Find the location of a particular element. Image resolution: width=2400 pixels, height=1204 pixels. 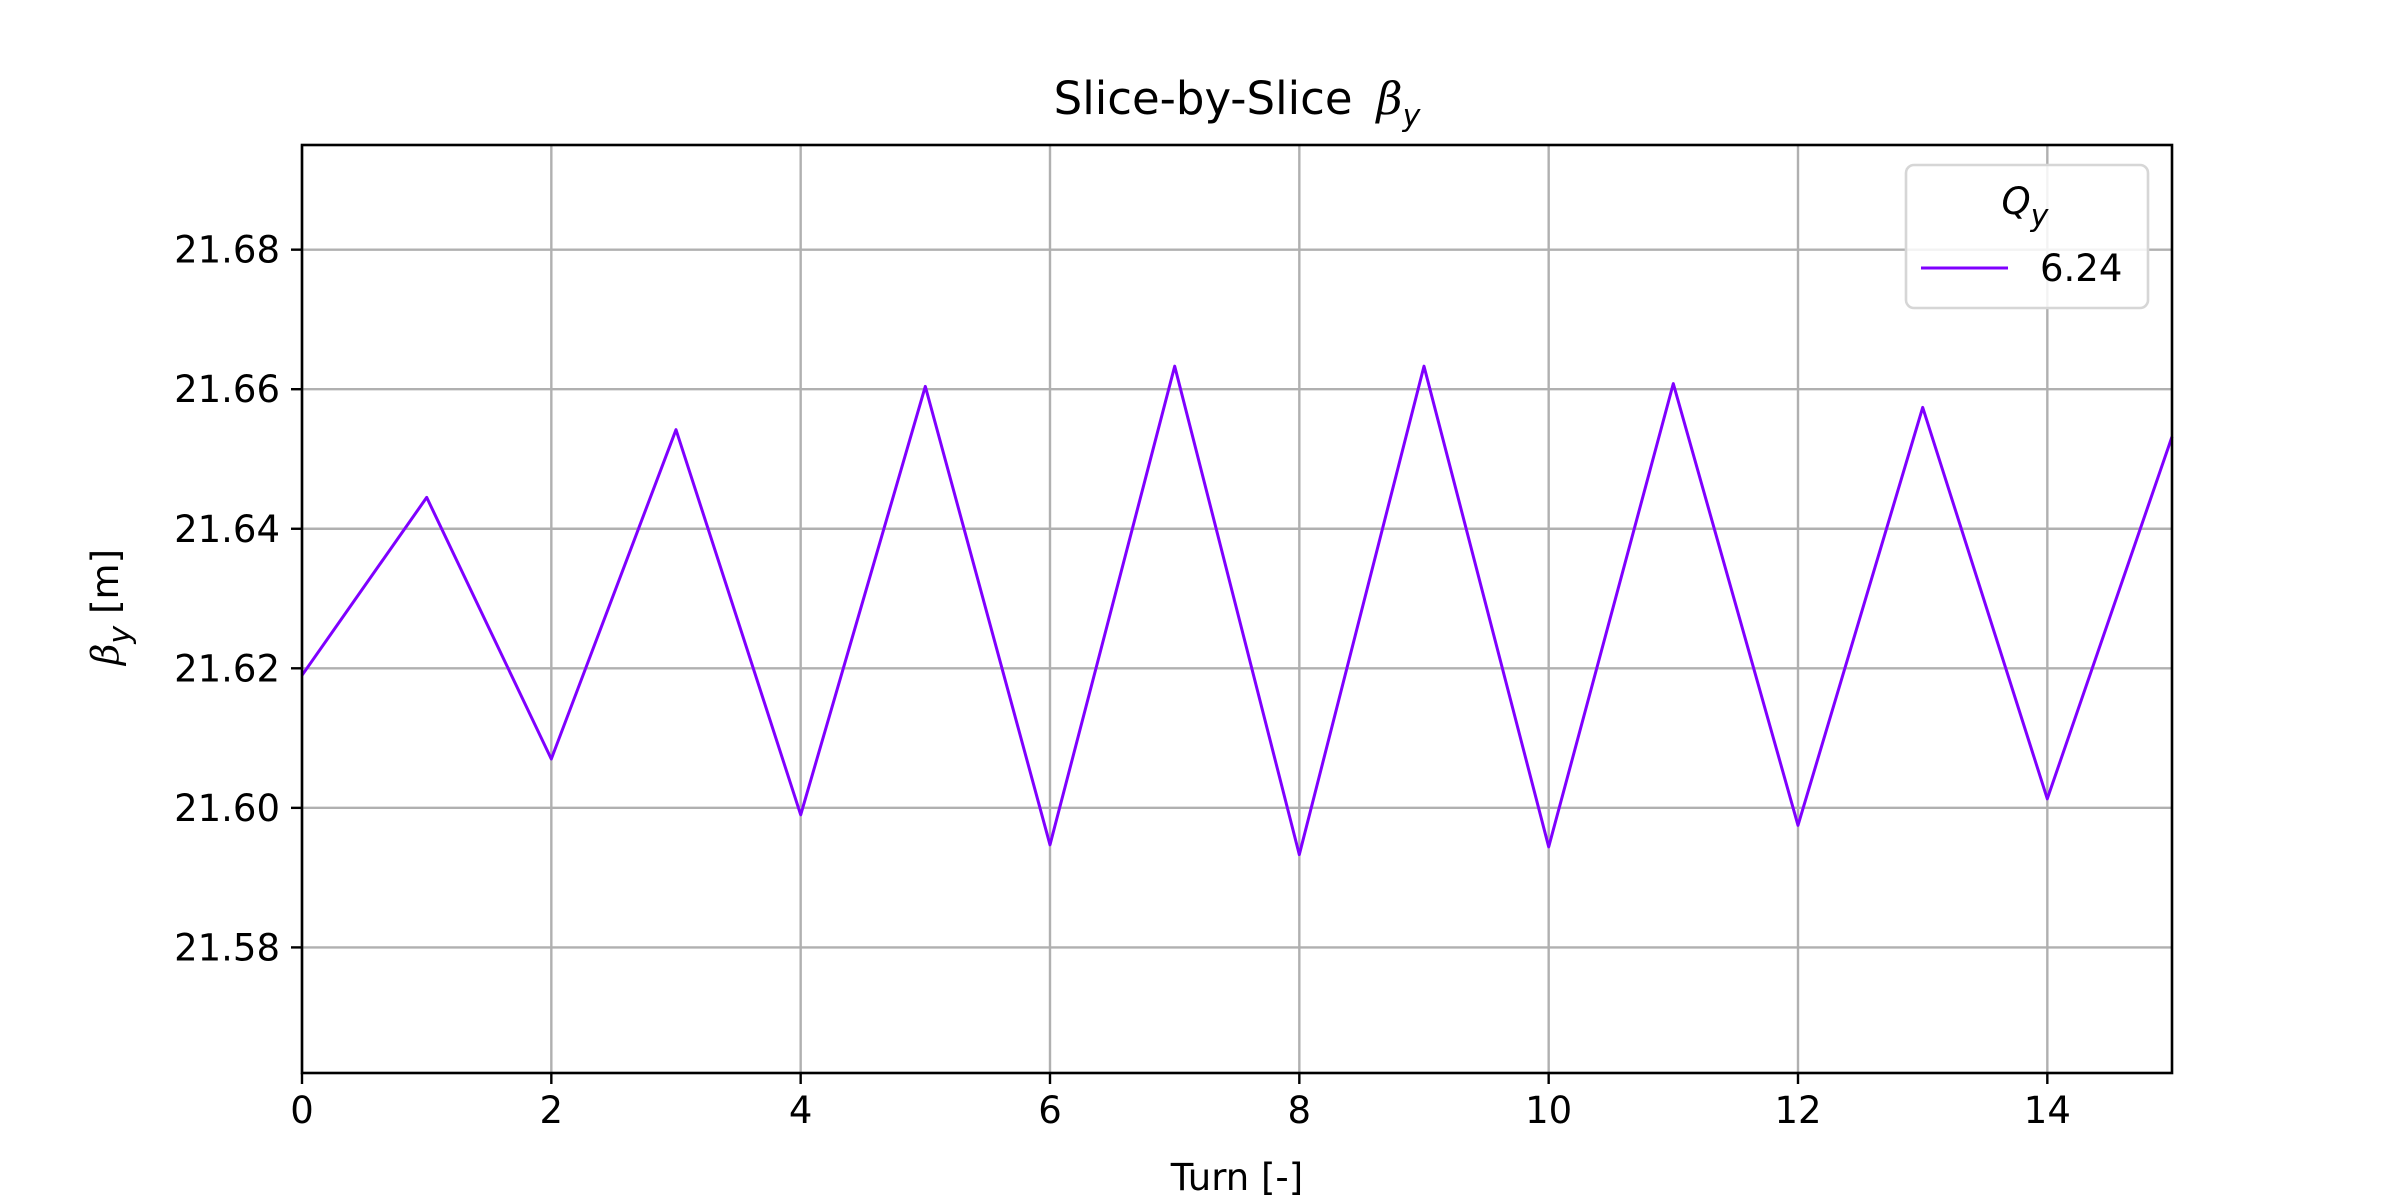

legend-series-label: 6.24 is located at coordinates (2081, 268).